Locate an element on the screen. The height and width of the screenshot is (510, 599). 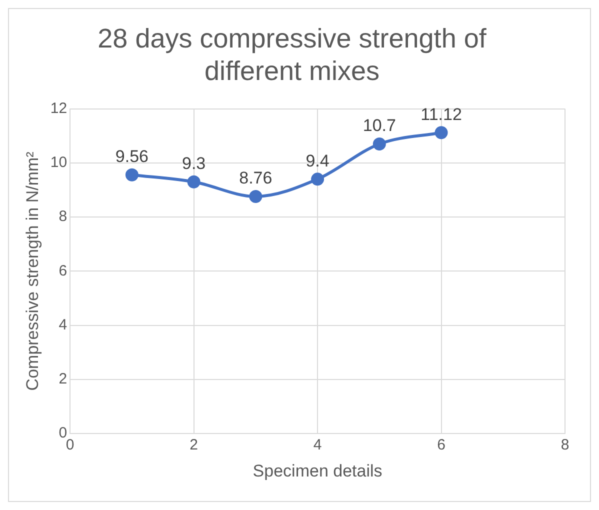
data-label: 9.4 is located at coordinates (318, 160).